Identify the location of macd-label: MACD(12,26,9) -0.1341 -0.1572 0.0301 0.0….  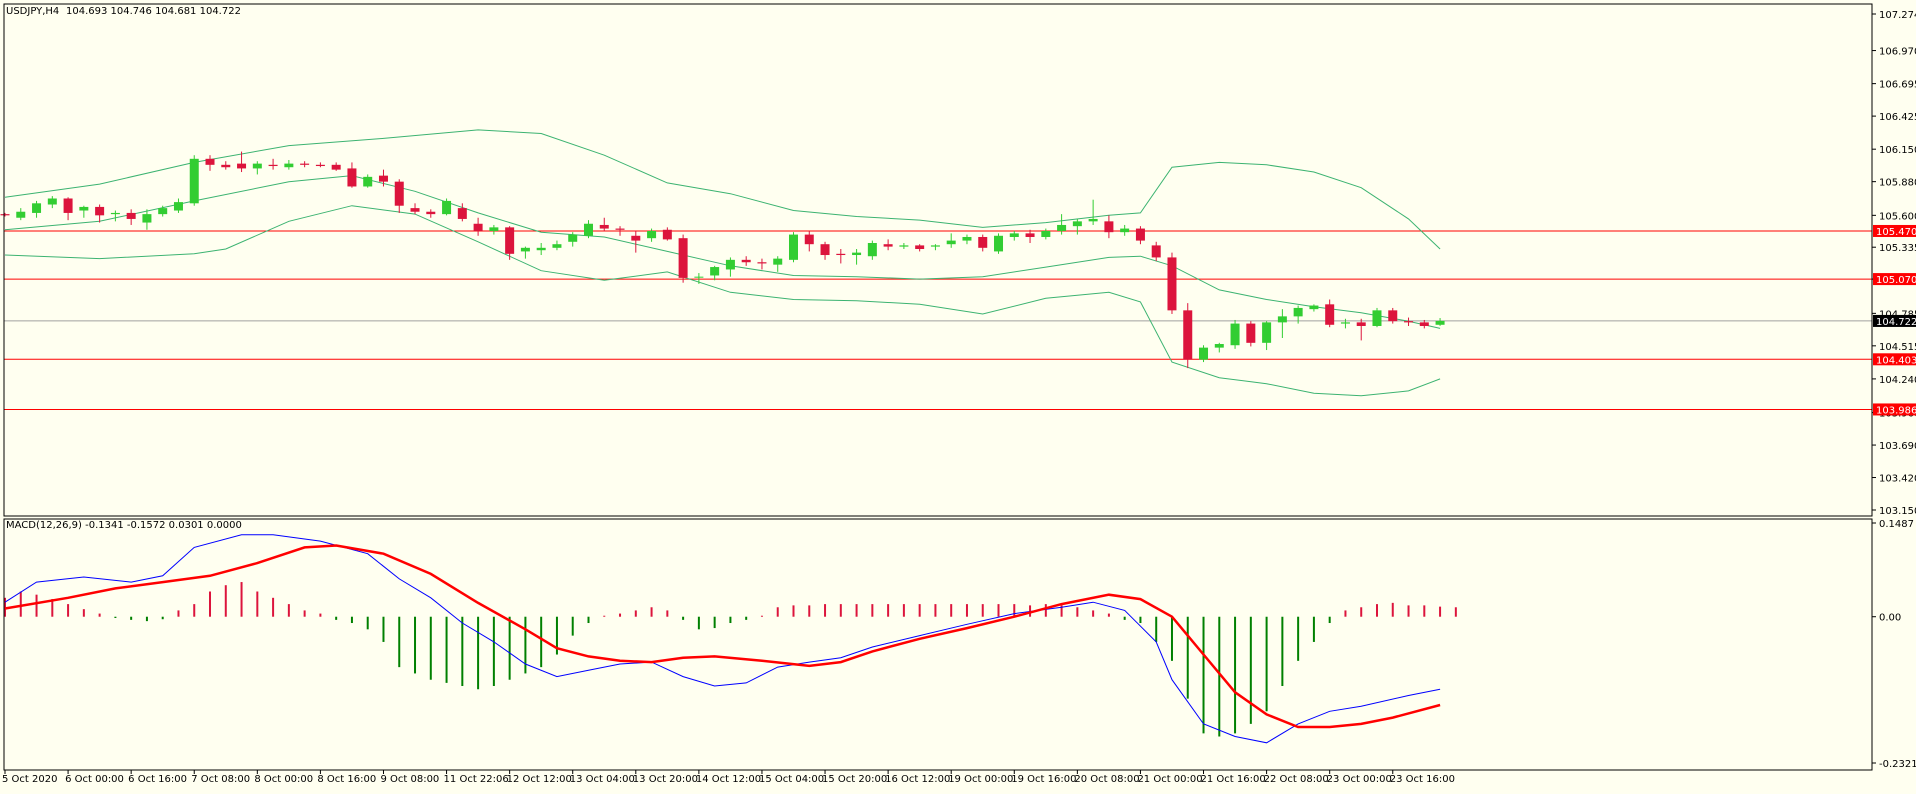
(124, 525).